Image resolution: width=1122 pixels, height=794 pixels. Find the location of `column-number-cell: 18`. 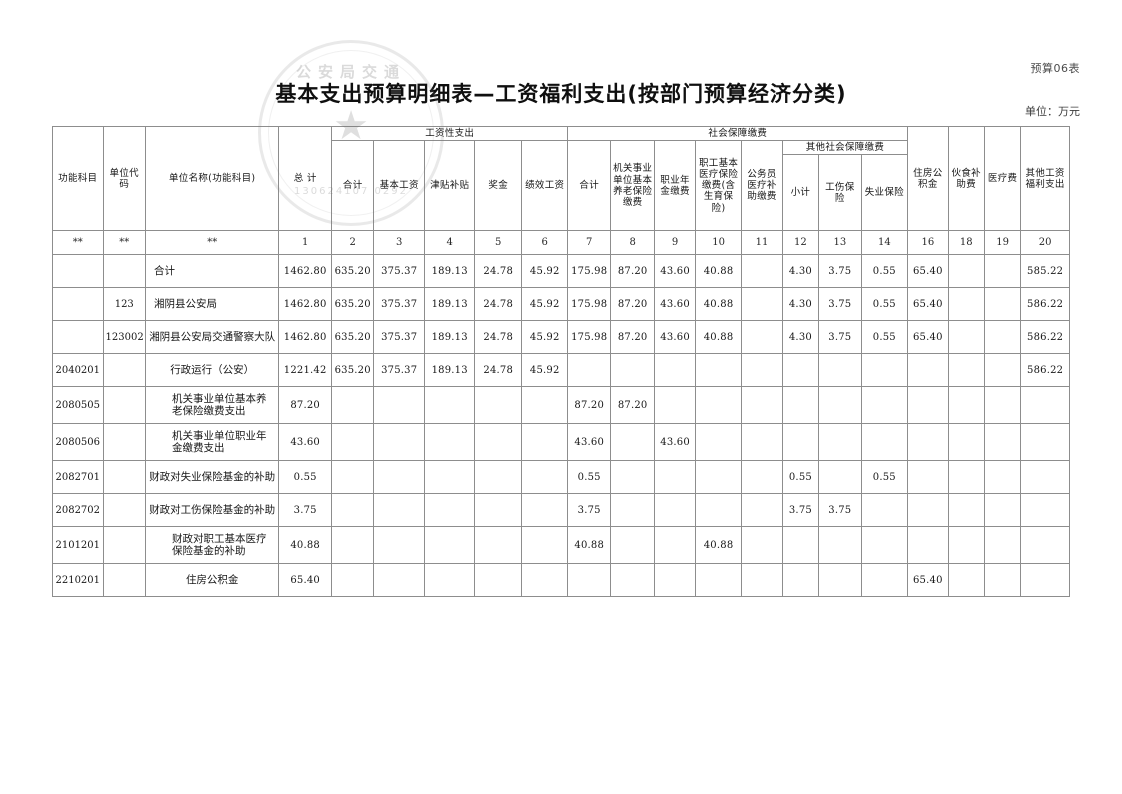

column-number-cell: 18 is located at coordinates (966, 243).